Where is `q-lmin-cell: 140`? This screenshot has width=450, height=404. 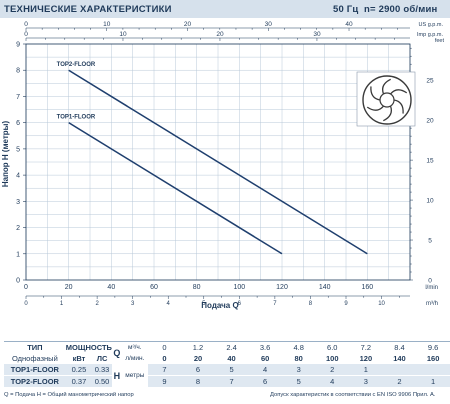
q-lmin-cell: 140 is located at coordinates (399, 358).